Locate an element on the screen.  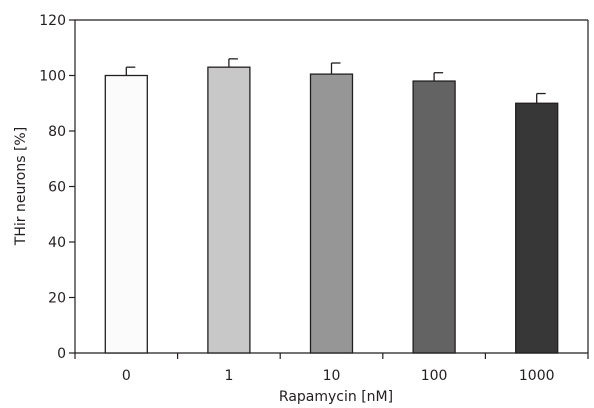
y-tick-label: 100 is located at coordinates (52, 77).